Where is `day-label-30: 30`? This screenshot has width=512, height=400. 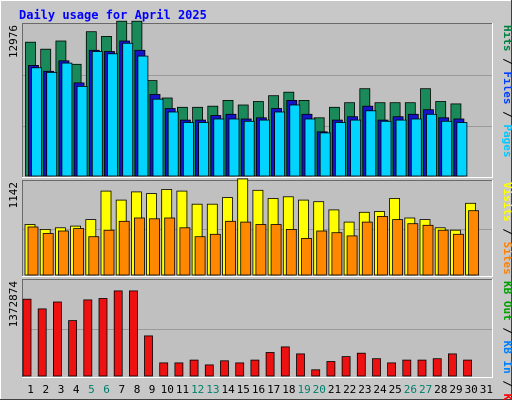
day-label-30: 30 is located at coordinates (471, 389).